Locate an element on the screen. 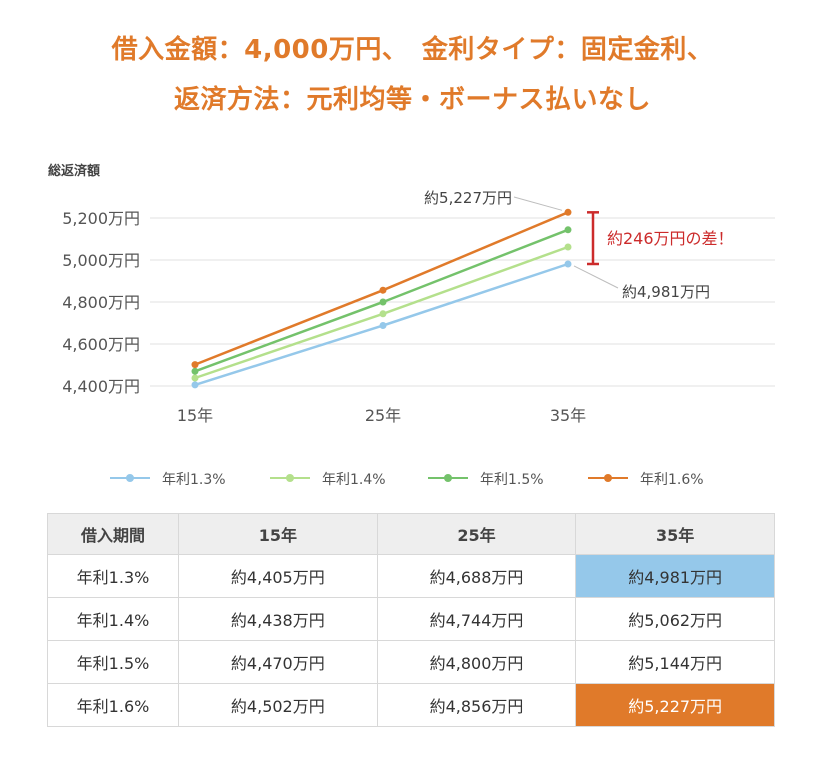  y-tick-label: 5,000万円 is located at coordinates (101, 260).